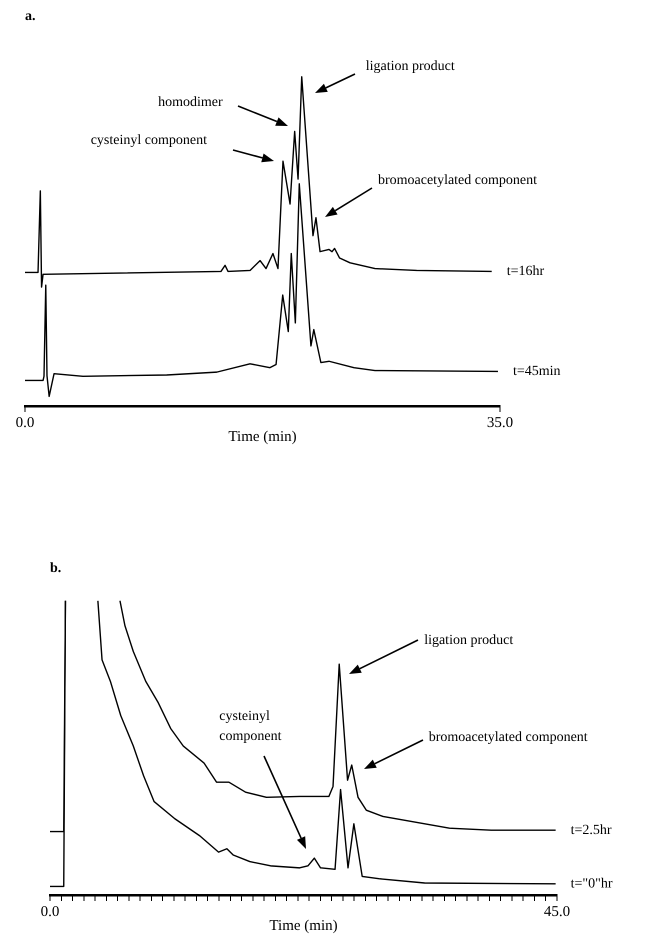  I want to click on series-label: t=45min, so click(536, 372).